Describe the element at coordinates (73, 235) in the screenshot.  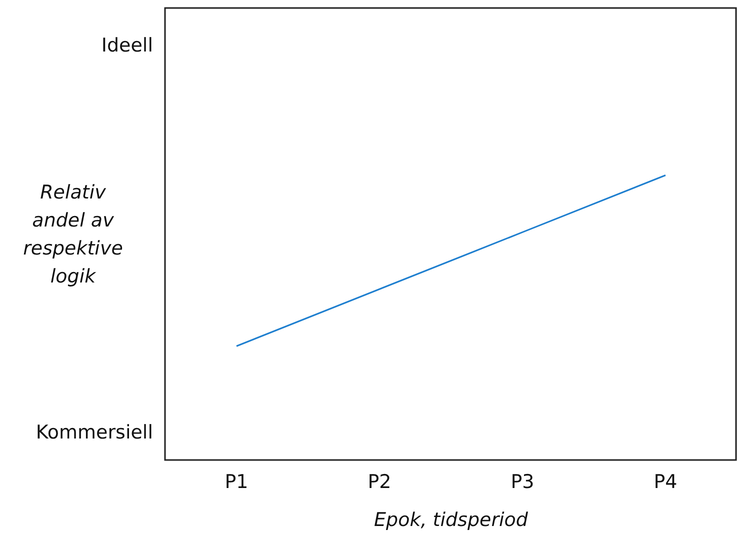
I see `y-axis-title: Relativ andel av respektive logik` at that location.